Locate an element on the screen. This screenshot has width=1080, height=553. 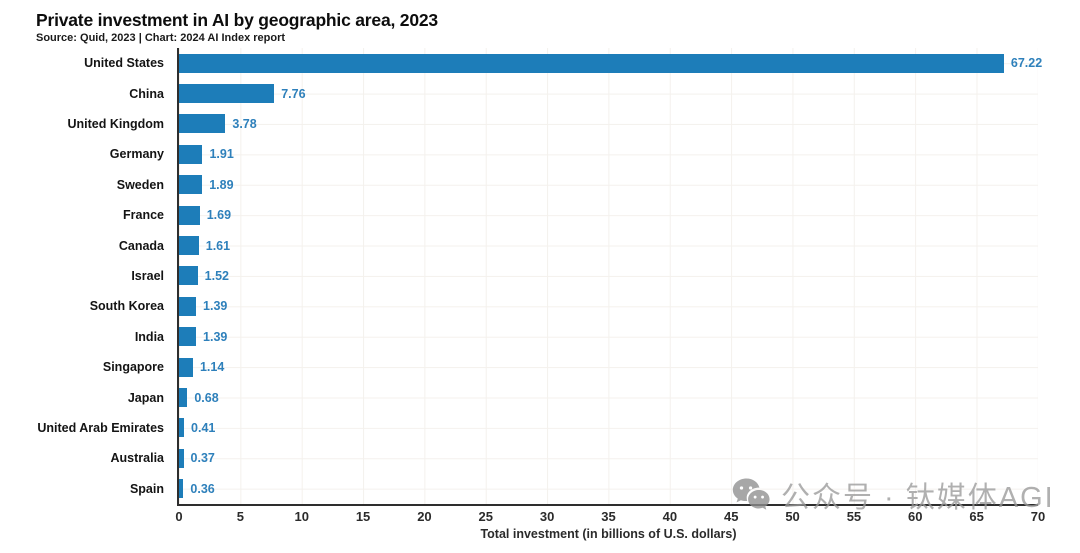
x-tick-label: 5 is located at coordinates (240, 516).